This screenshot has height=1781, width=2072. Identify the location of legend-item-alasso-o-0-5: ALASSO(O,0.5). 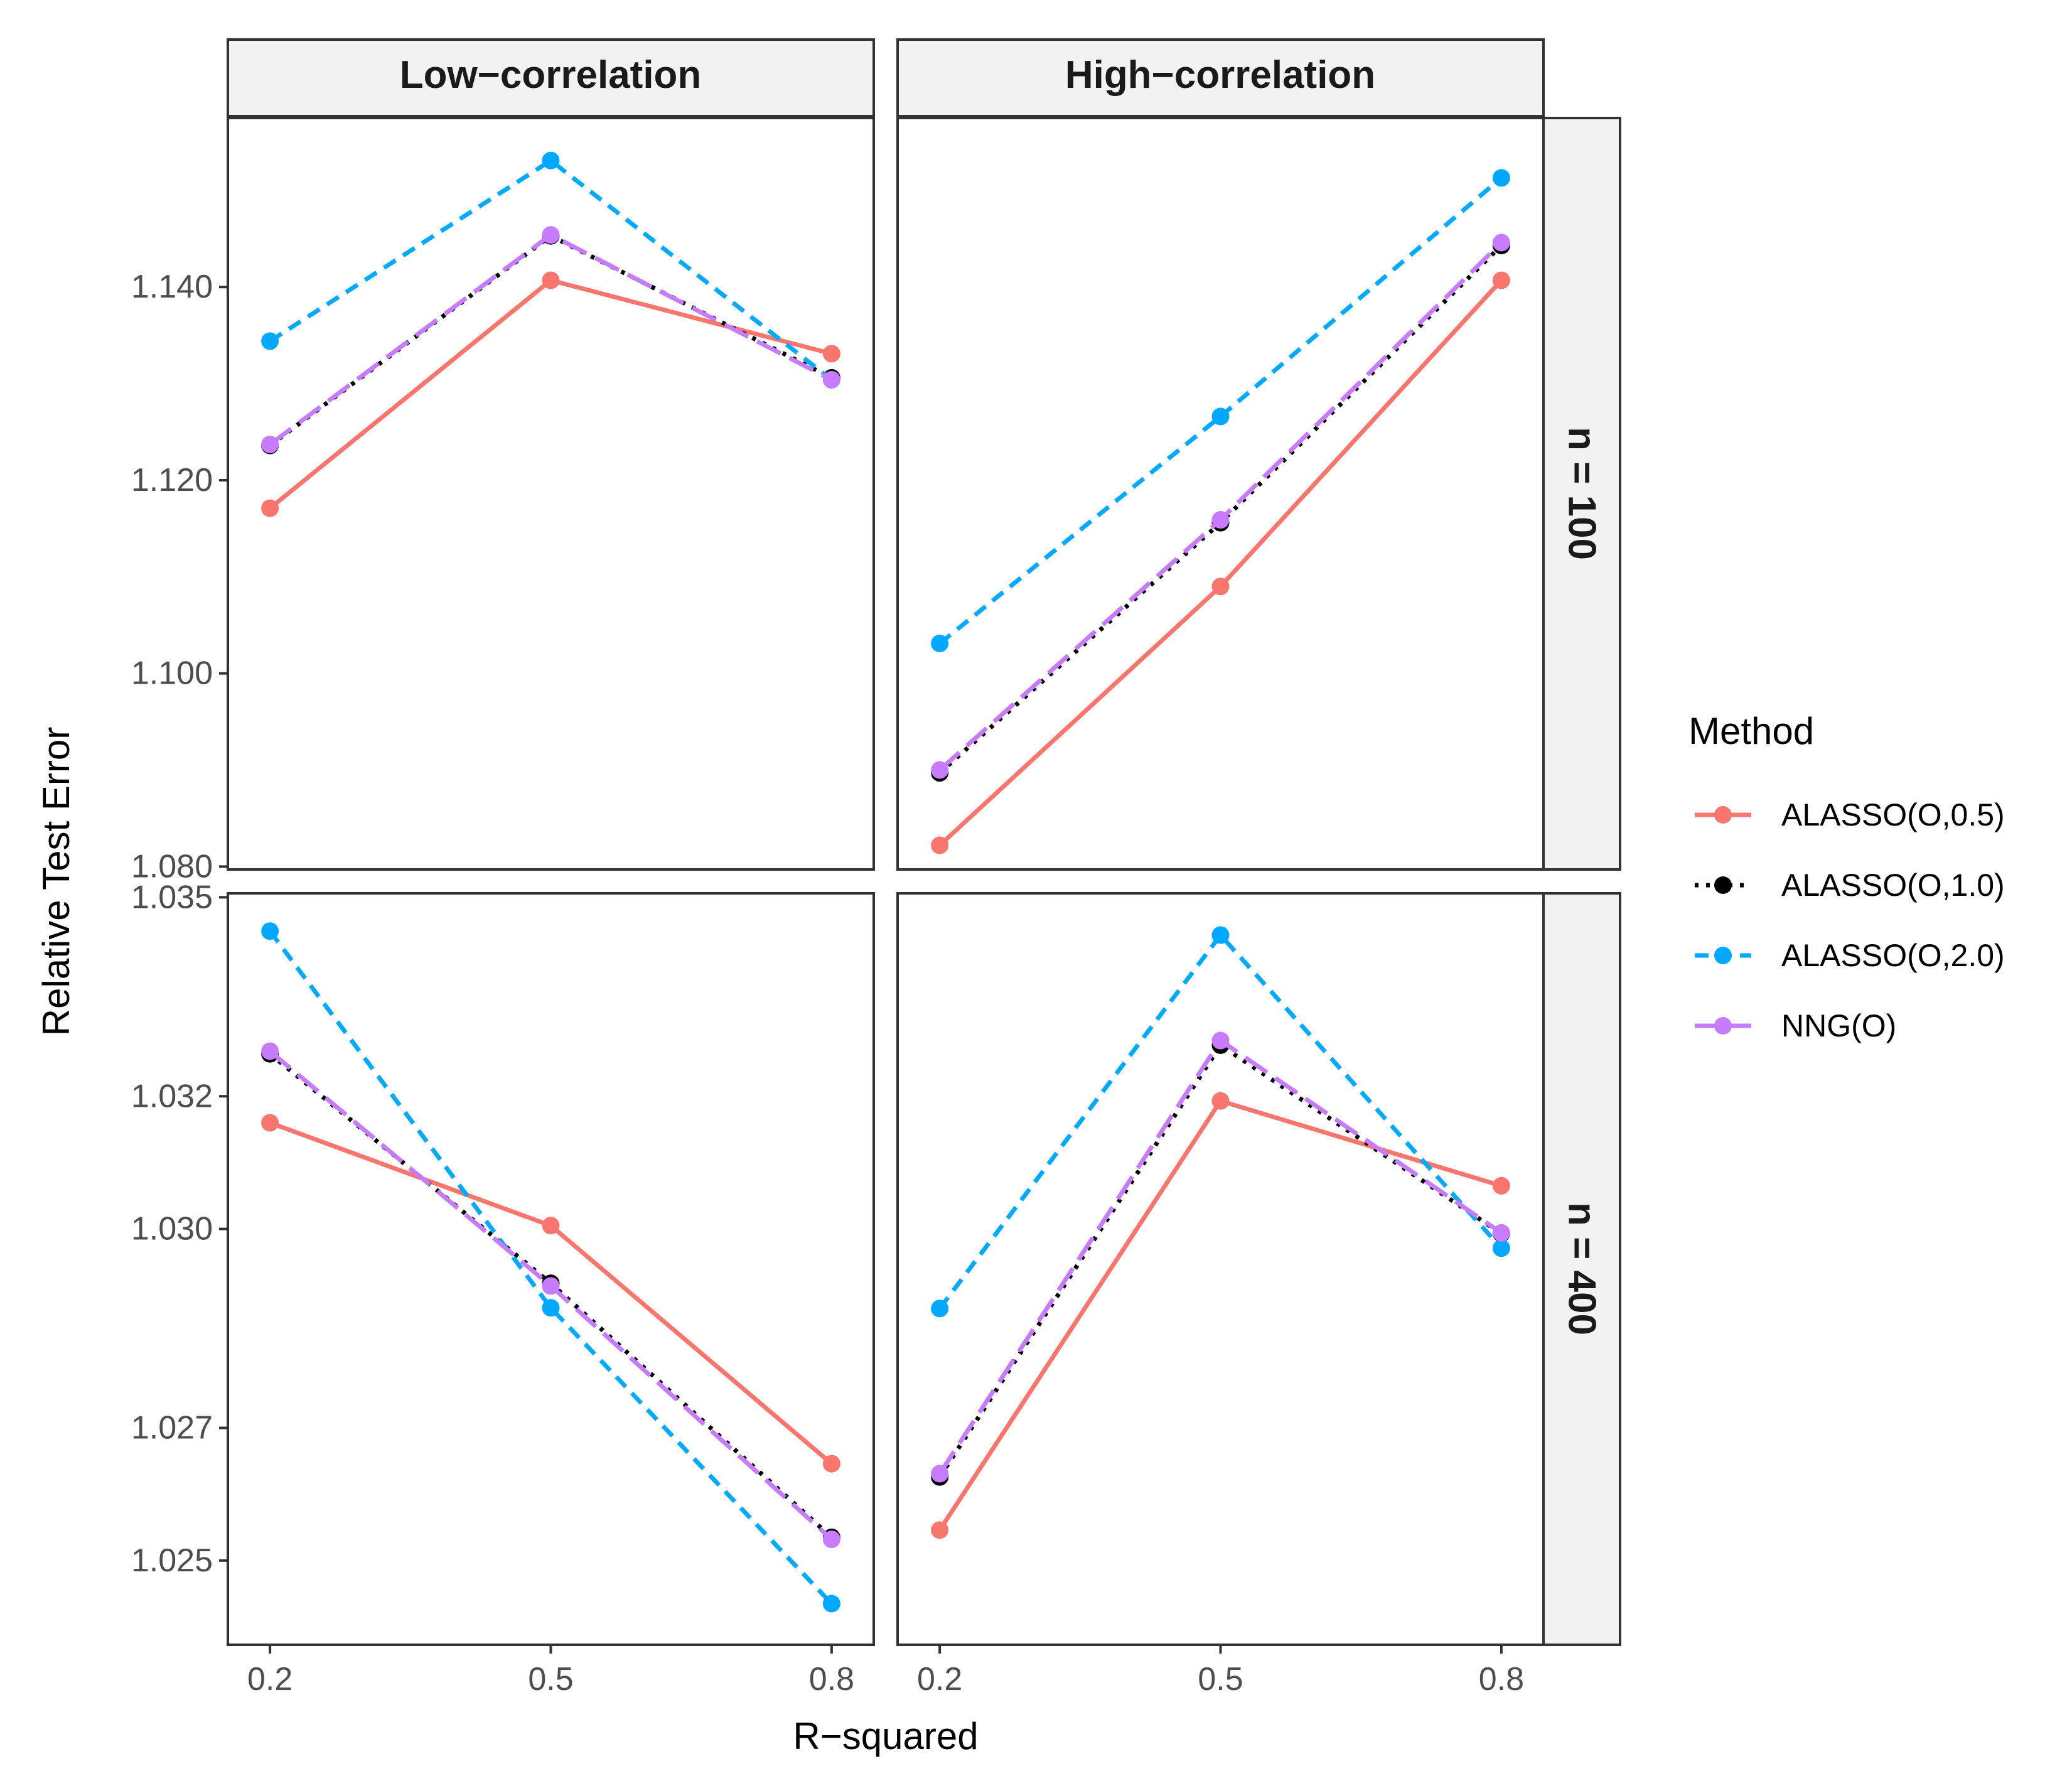
(1850, 814).